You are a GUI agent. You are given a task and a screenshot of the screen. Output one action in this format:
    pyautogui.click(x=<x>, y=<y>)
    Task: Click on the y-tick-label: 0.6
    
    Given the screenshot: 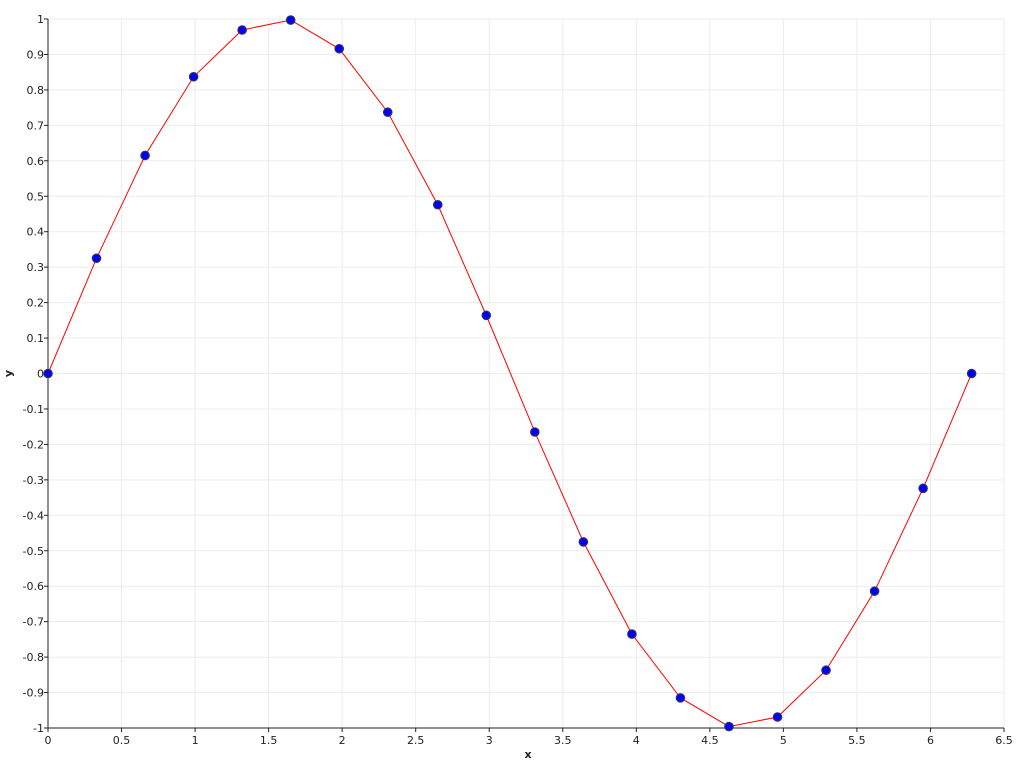 What is the action you would take?
    pyautogui.click(x=36, y=161)
    